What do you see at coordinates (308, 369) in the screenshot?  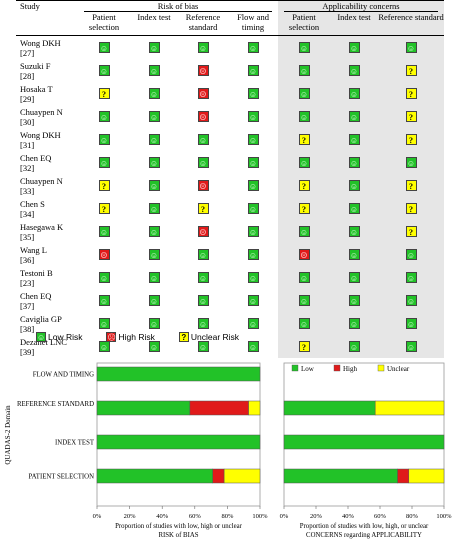 I see `legend-label-low: Low` at bounding box center [308, 369].